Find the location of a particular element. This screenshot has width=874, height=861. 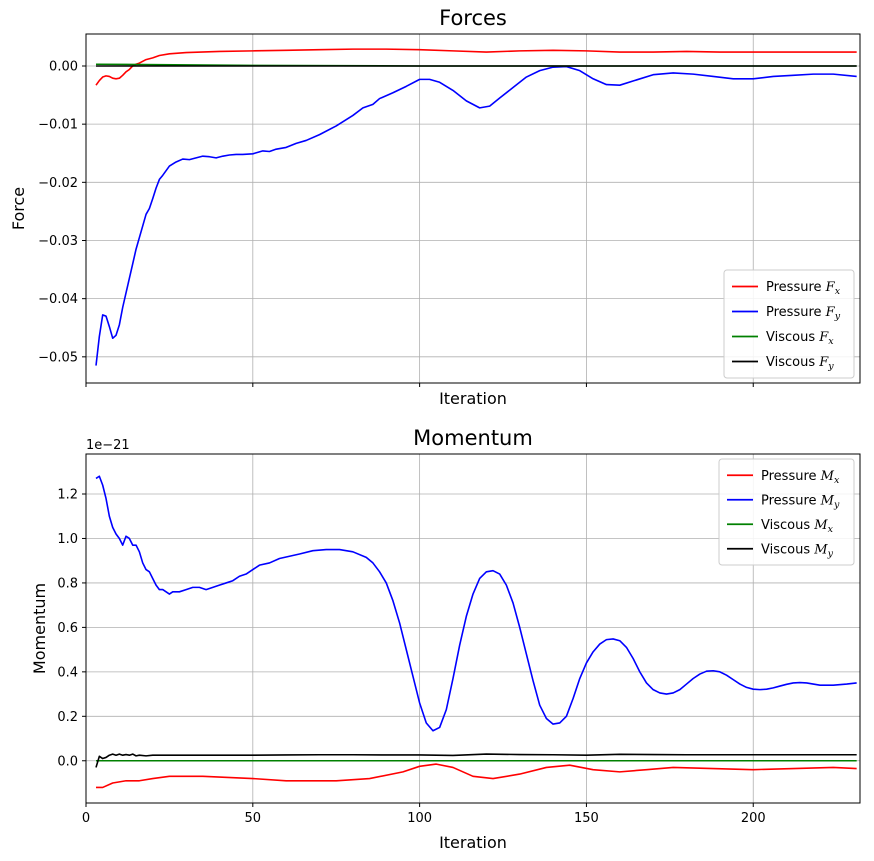

y-tick-label: 0.00 is located at coordinates (63, 66).